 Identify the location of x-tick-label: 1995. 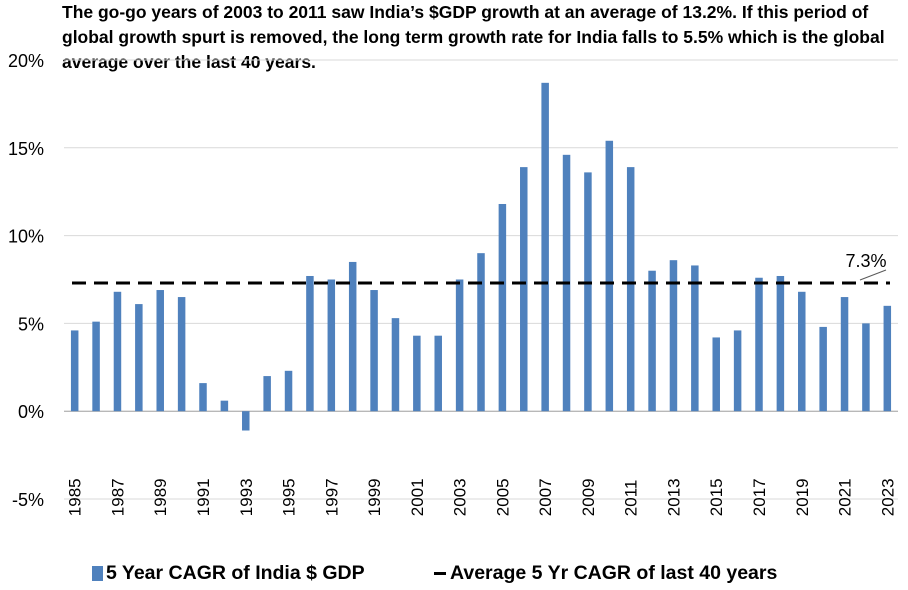
(289, 497).